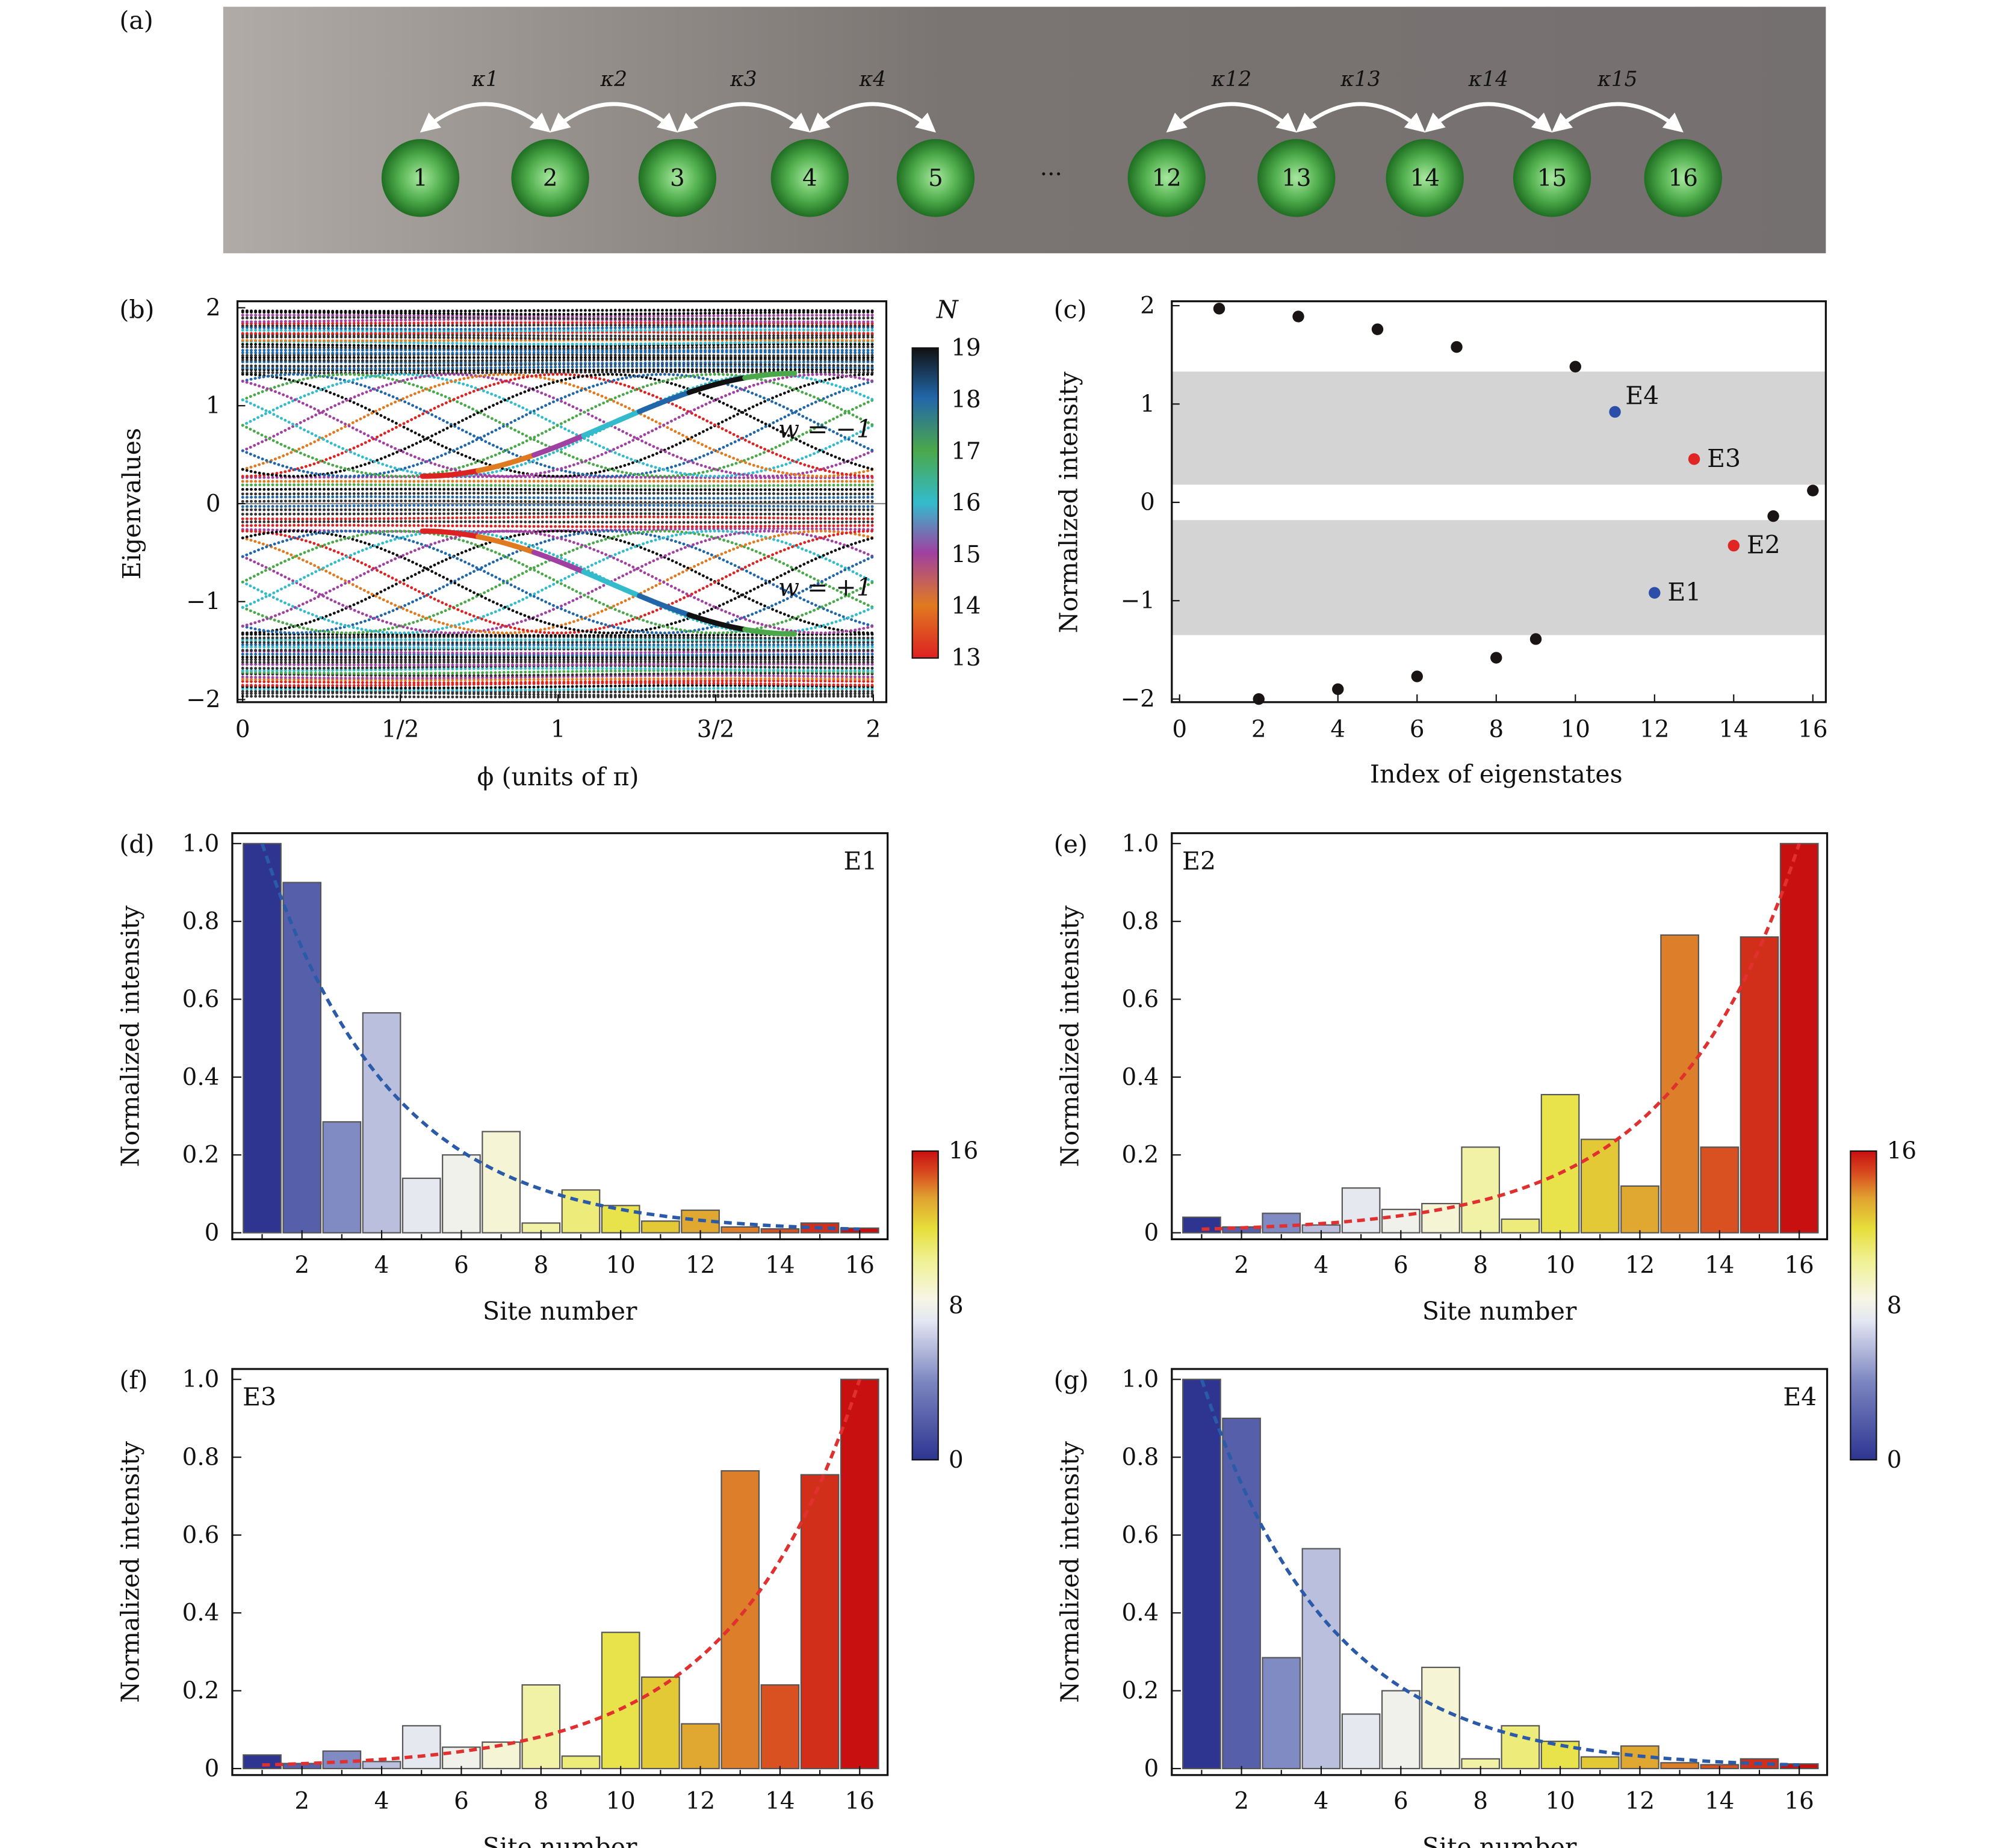 The width and height of the screenshot is (2014, 1848). I want to click on node-label: 4, so click(809, 178).